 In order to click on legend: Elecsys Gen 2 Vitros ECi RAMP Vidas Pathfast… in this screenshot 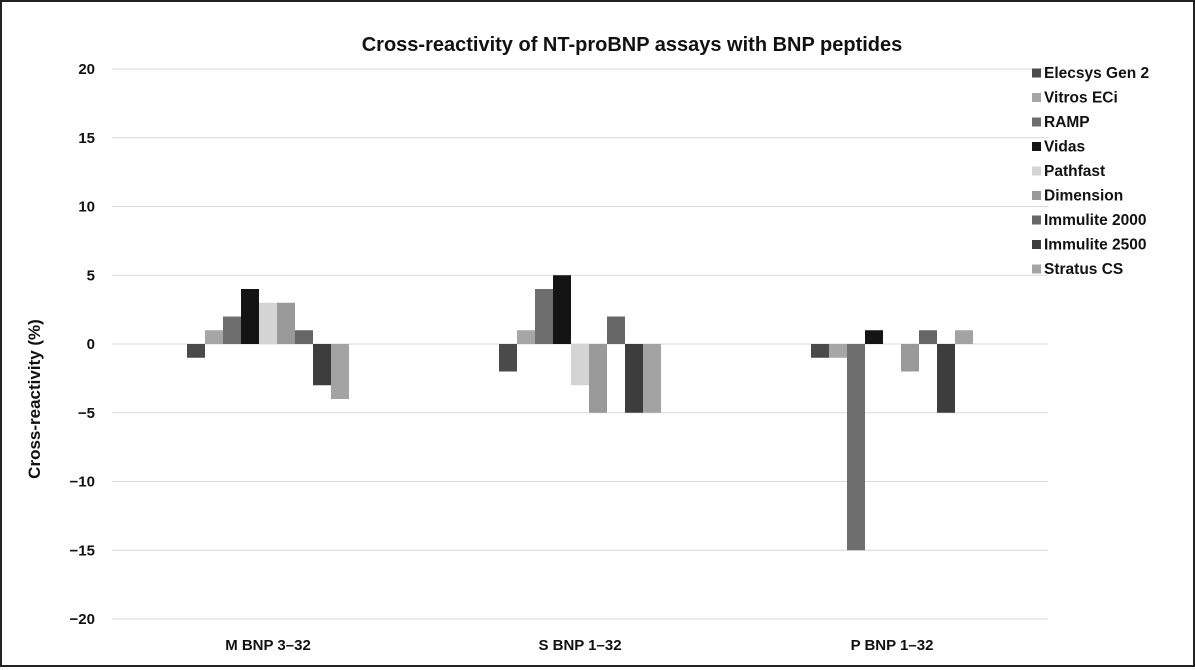, I will do `click(1090, 171)`.